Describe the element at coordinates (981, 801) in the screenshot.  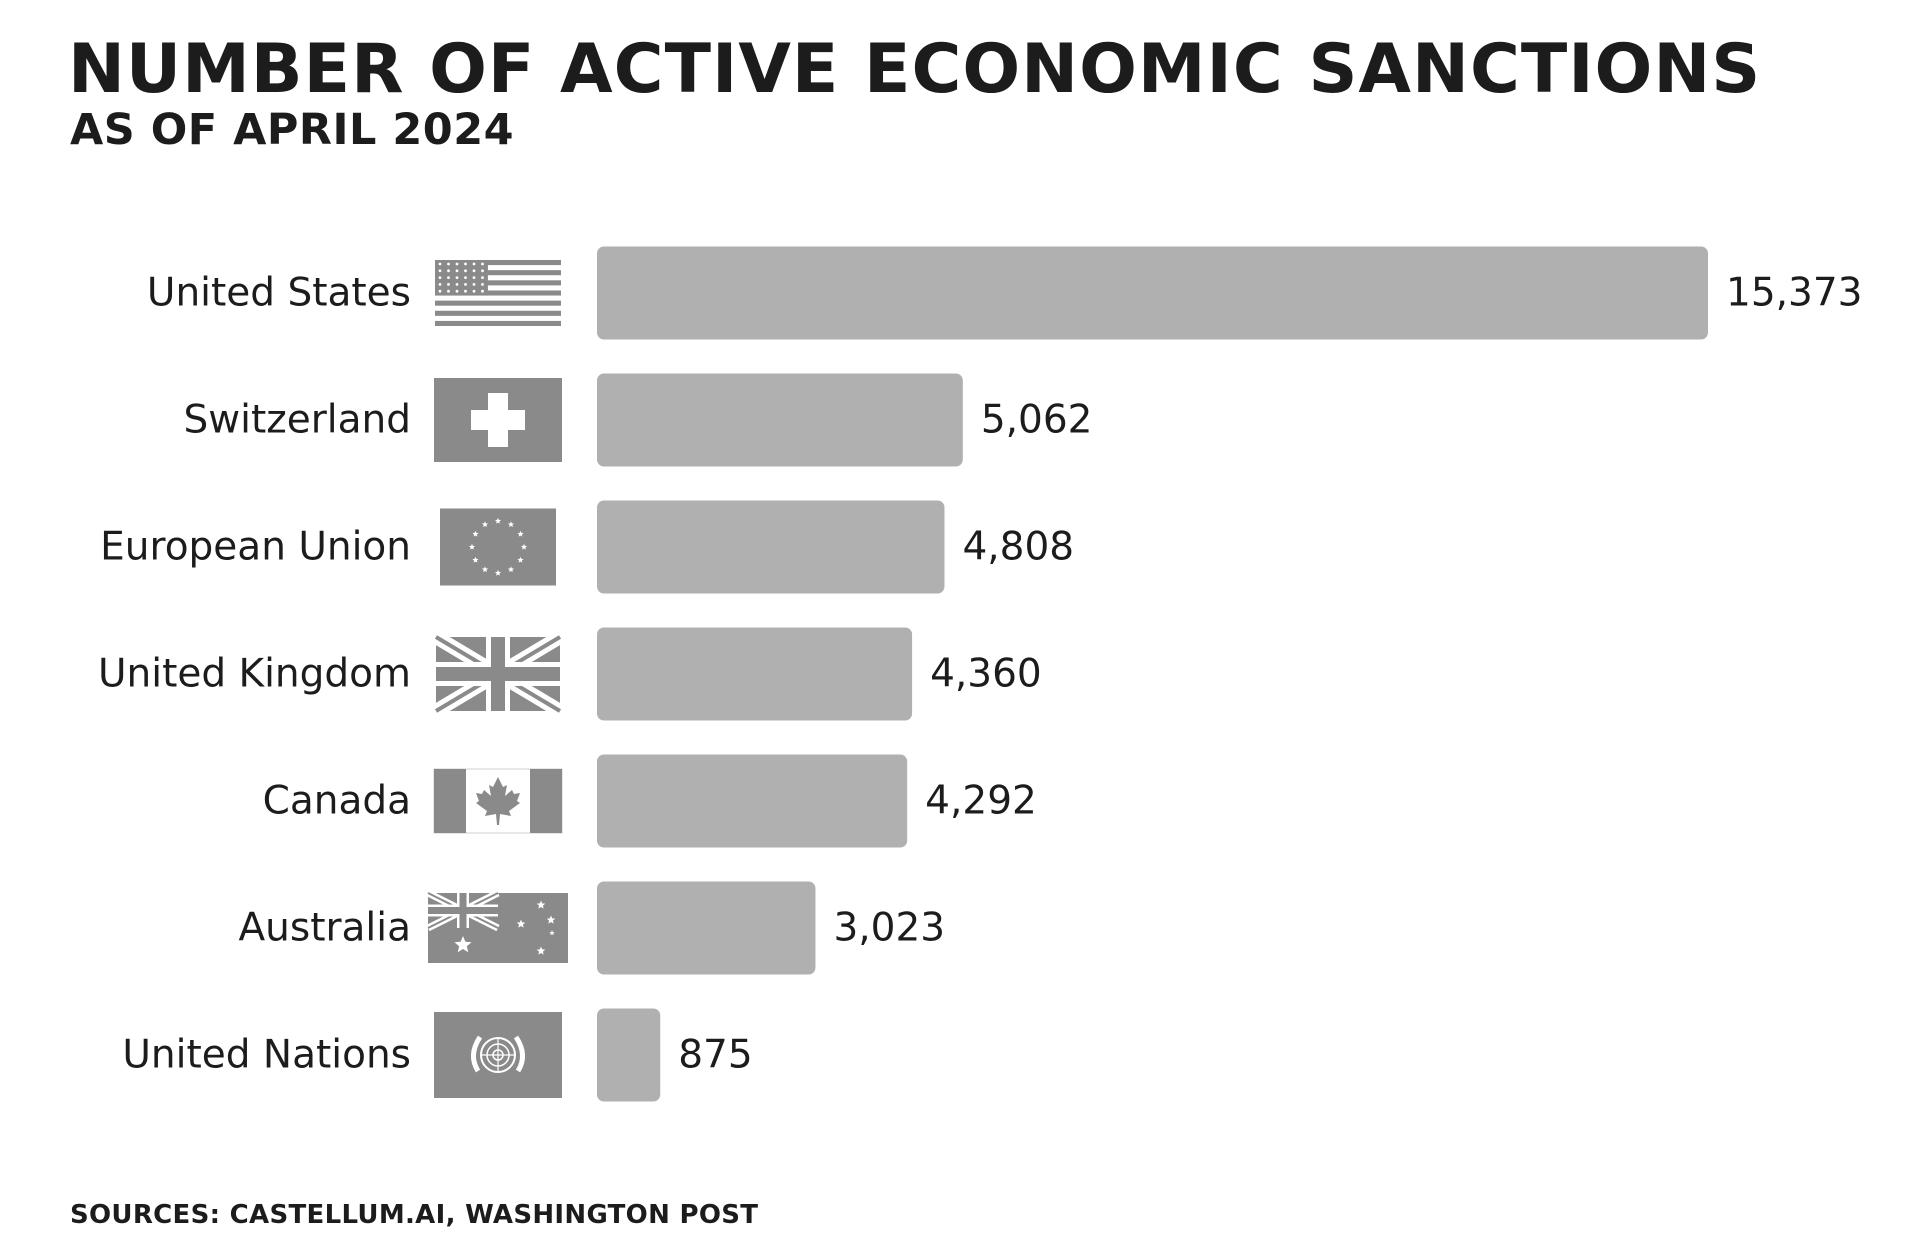
I see `value-label: 4,292` at that location.